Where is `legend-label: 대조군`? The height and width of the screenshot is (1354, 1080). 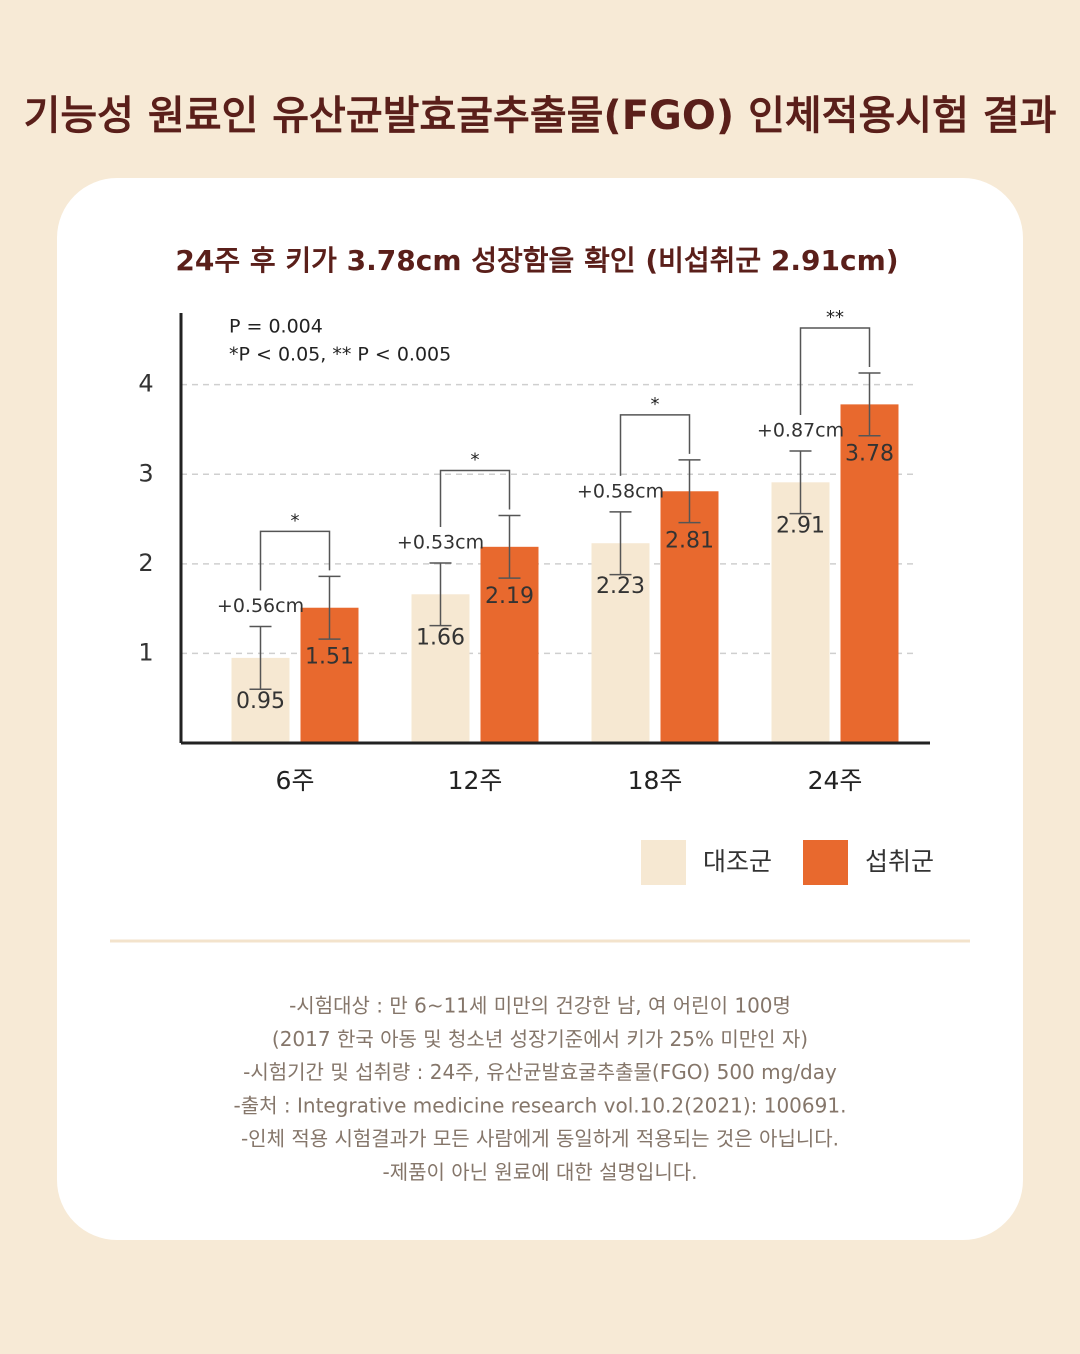
legend-label: 대조군 is located at coordinates (737, 861).